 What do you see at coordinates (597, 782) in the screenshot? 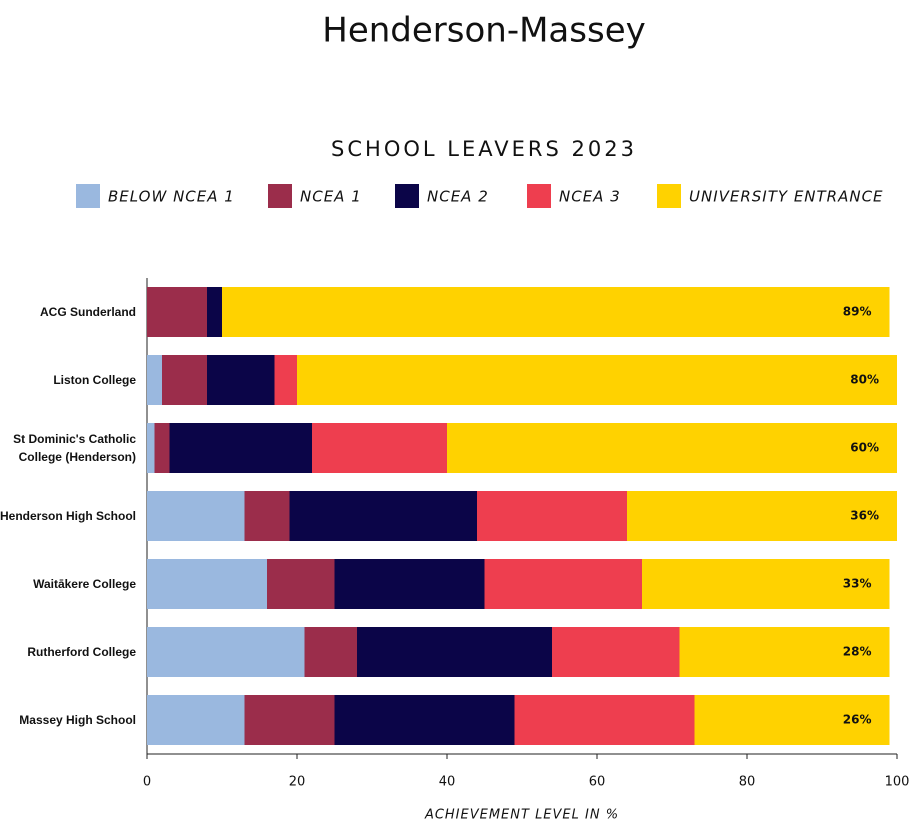
I see `x-tick-label: 60` at bounding box center [597, 782].